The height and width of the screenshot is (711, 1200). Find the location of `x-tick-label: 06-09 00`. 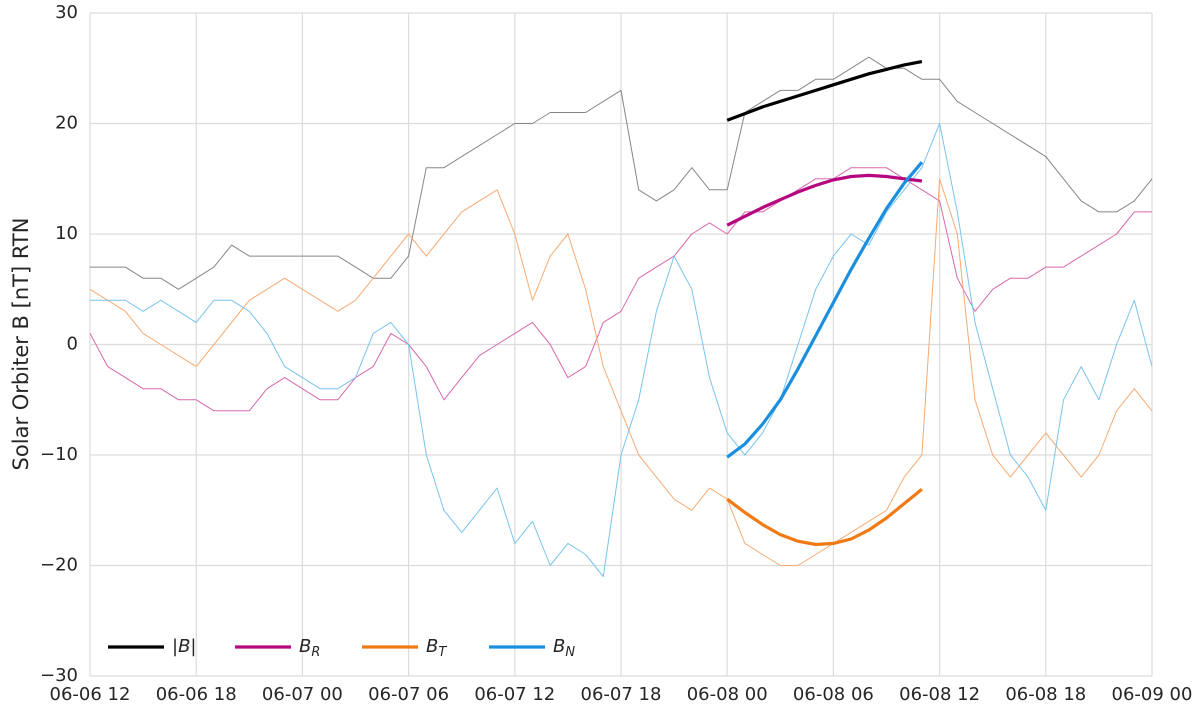

x-tick-label: 06-09 00 is located at coordinates (1152, 694).